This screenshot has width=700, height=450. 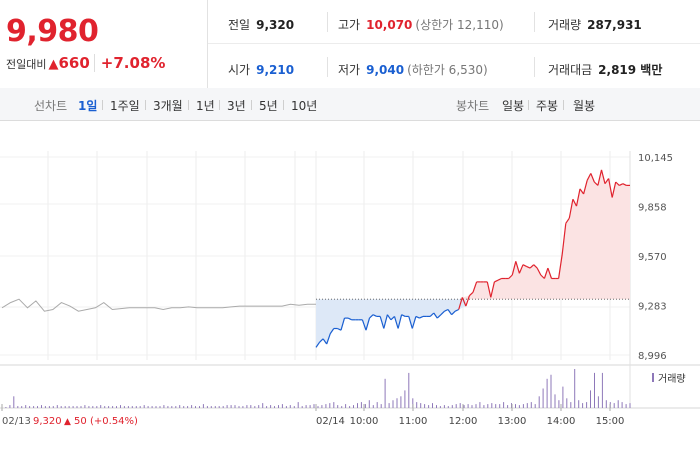 What do you see at coordinates (261, 70) in the screenshot?
I see `stat-open: 시가 9,210` at bounding box center [261, 70].